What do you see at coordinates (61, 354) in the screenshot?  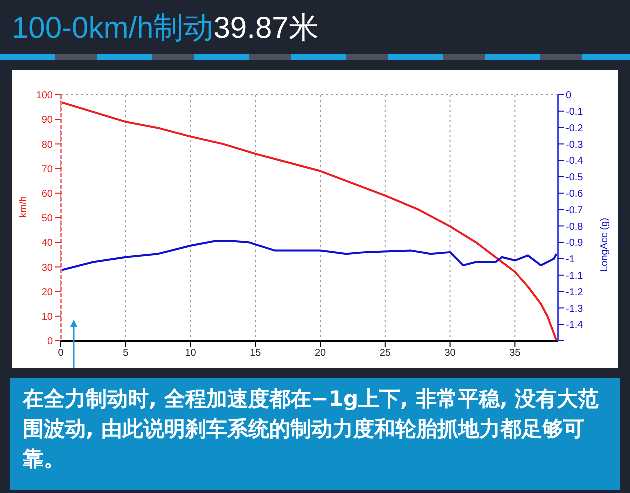 I see `x-tick-label: 0` at bounding box center [61, 354].